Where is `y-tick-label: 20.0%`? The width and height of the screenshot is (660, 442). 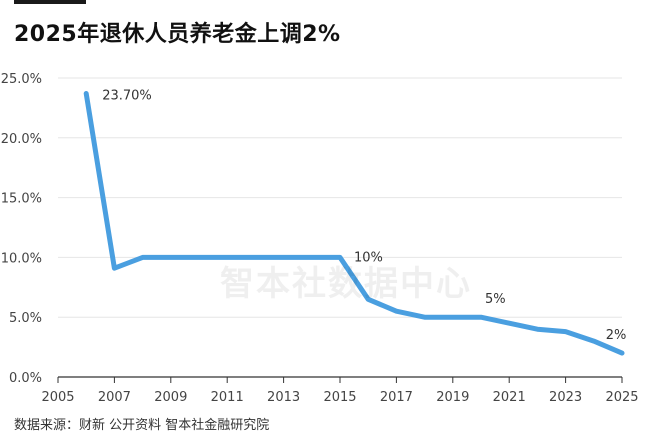
y-tick-label: 20.0% is located at coordinates (21, 139).